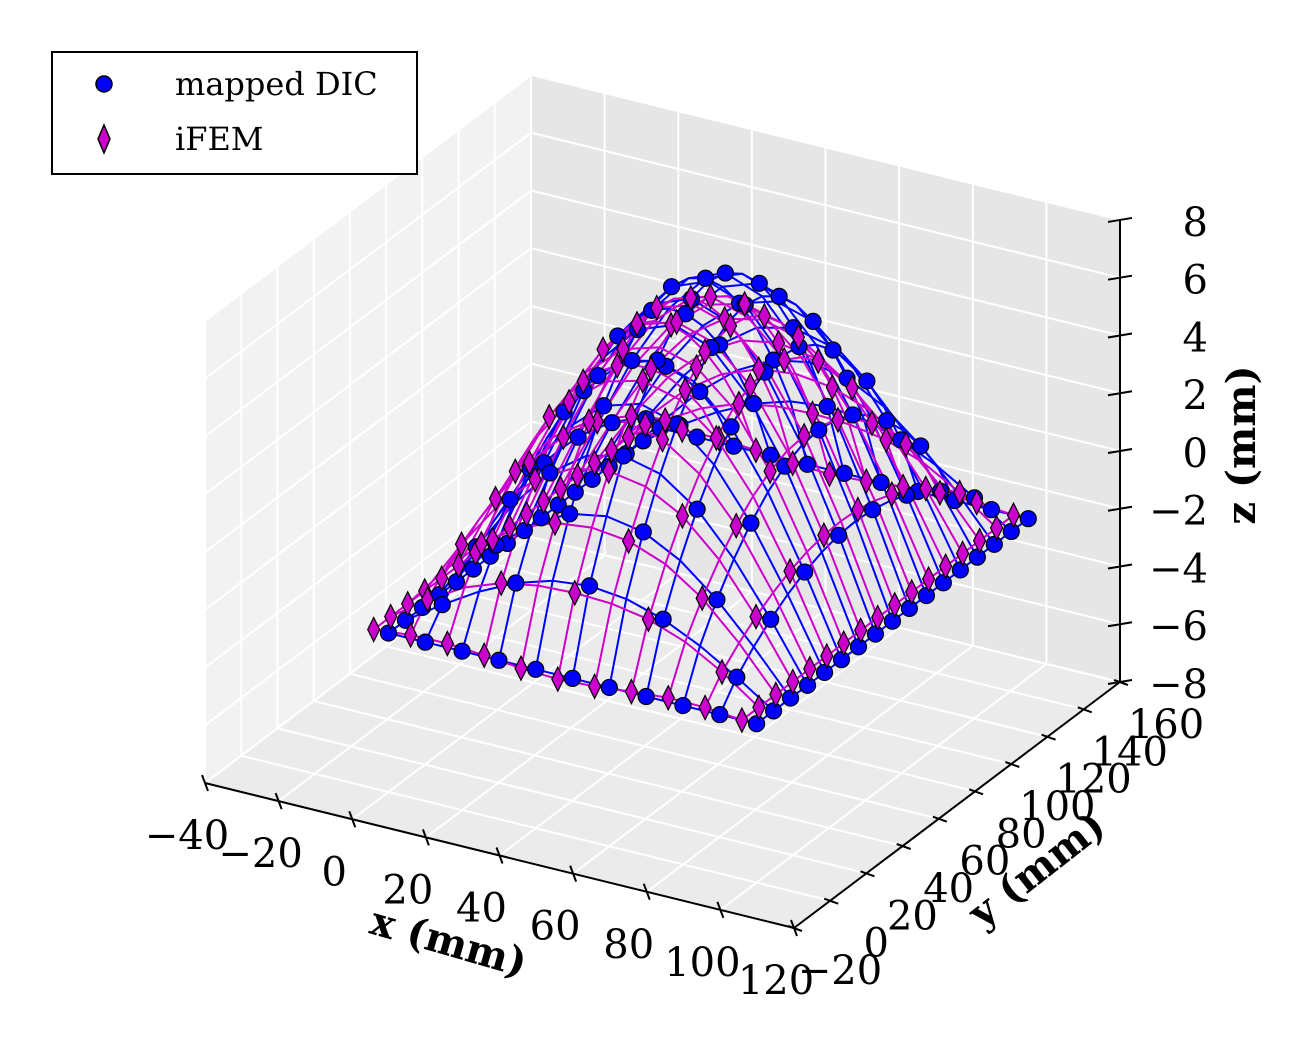 This screenshot has height=1048, width=1296. I want to click on y-tick-label: 80, so click(1021, 834).